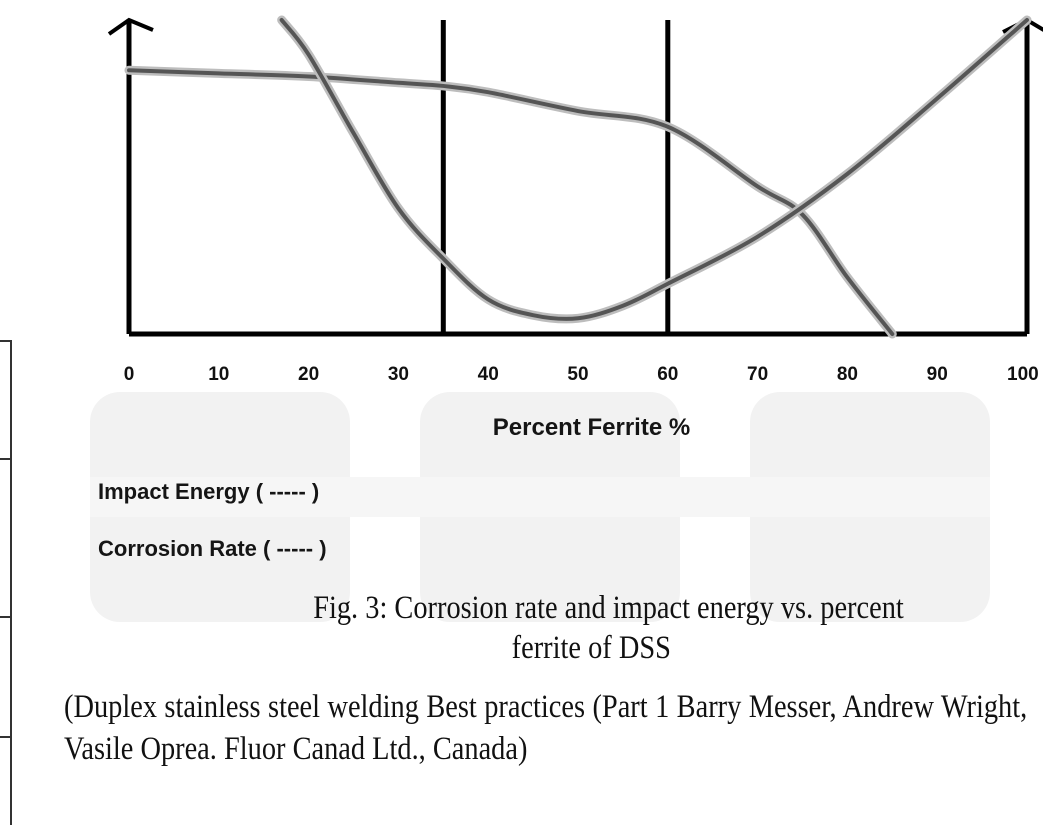 The height and width of the screenshot is (825, 1043). Describe the element at coordinates (308, 374) in the screenshot. I see `x-tick-label: 20` at that location.